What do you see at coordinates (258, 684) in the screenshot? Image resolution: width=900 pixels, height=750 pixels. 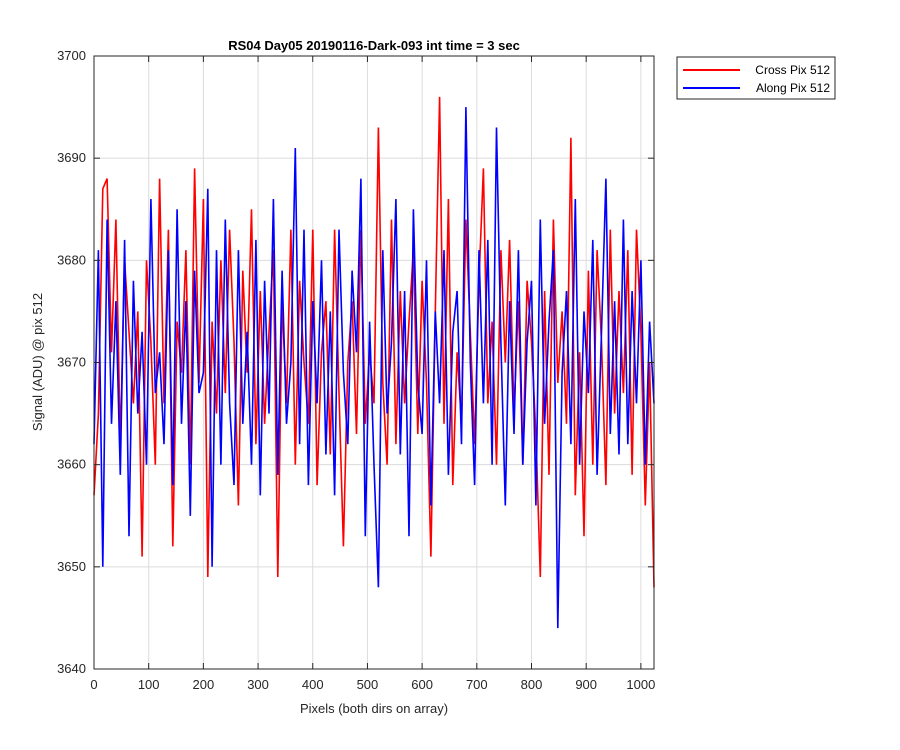 I see `x-tick-label: 300` at bounding box center [258, 684].